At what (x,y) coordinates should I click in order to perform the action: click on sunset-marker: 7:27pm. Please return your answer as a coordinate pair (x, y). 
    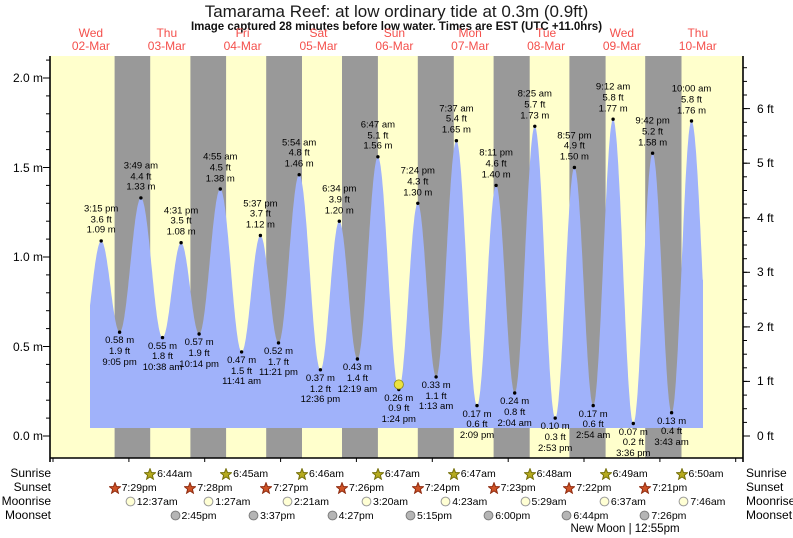
    Looking at the image, I should click on (284, 487).